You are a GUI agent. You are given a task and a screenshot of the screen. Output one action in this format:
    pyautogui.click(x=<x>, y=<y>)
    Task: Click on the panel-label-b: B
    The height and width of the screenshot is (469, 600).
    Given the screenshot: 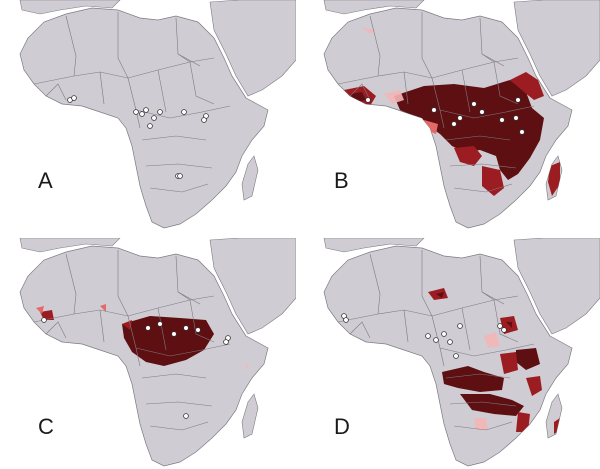 What is the action you would take?
    pyautogui.click(x=341, y=180)
    